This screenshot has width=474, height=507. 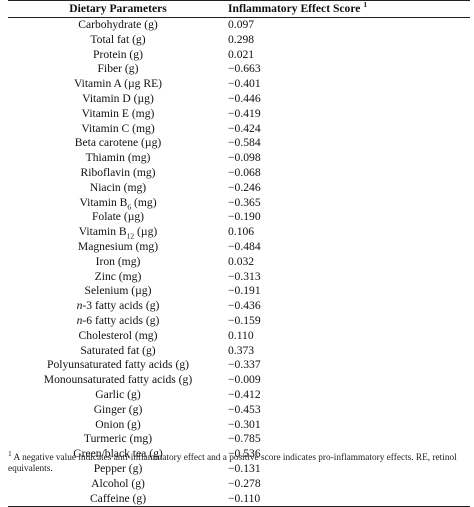 What do you see at coordinates (118, 394) in the screenshot?
I see `dietary-parameter-cell: Garlic (g)` at bounding box center [118, 394].